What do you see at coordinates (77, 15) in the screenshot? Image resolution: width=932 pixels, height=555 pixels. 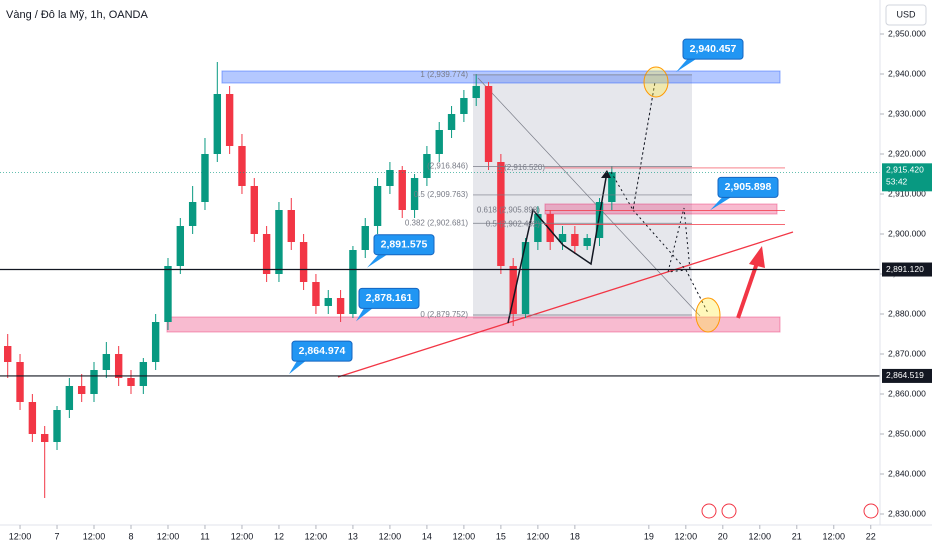 I see `chart-title: Vàng / Đô la Mỹ, 1h, OANDA` at bounding box center [77, 15].